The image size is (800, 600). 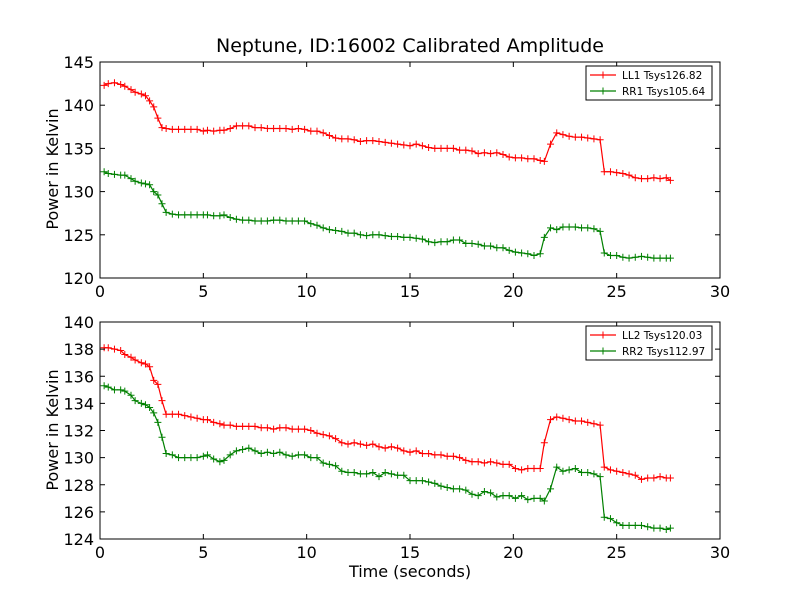 I want to click on x-tick-label: 20, so click(x=513, y=291).